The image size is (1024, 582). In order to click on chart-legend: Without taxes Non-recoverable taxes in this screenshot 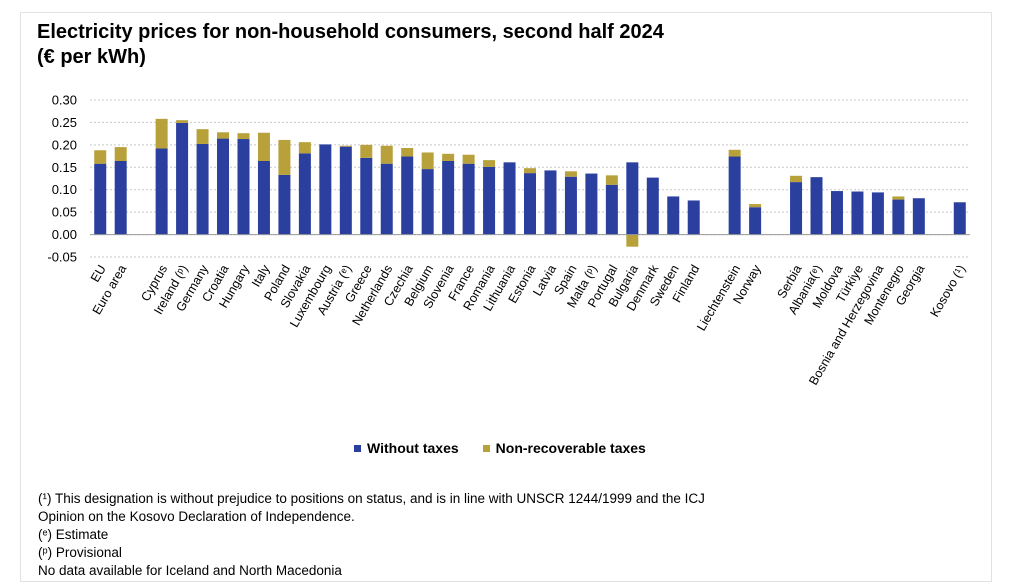, I will do `click(512, 448)`.